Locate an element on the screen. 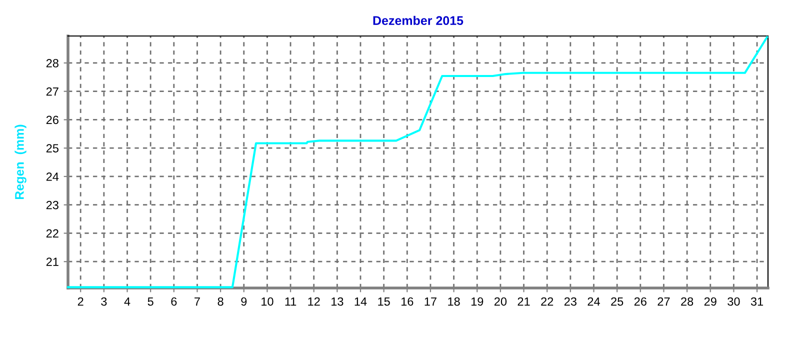  x-tick-label: 23 is located at coordinates (570, 301).